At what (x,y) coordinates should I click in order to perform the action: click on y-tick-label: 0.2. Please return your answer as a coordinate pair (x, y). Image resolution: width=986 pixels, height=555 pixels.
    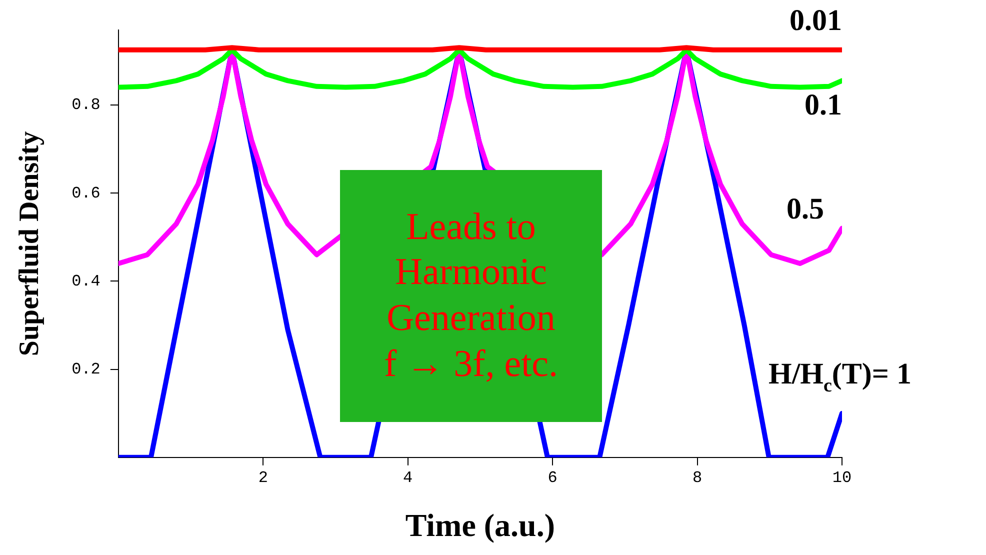
    Looking at the image, I should click on (86, 369).